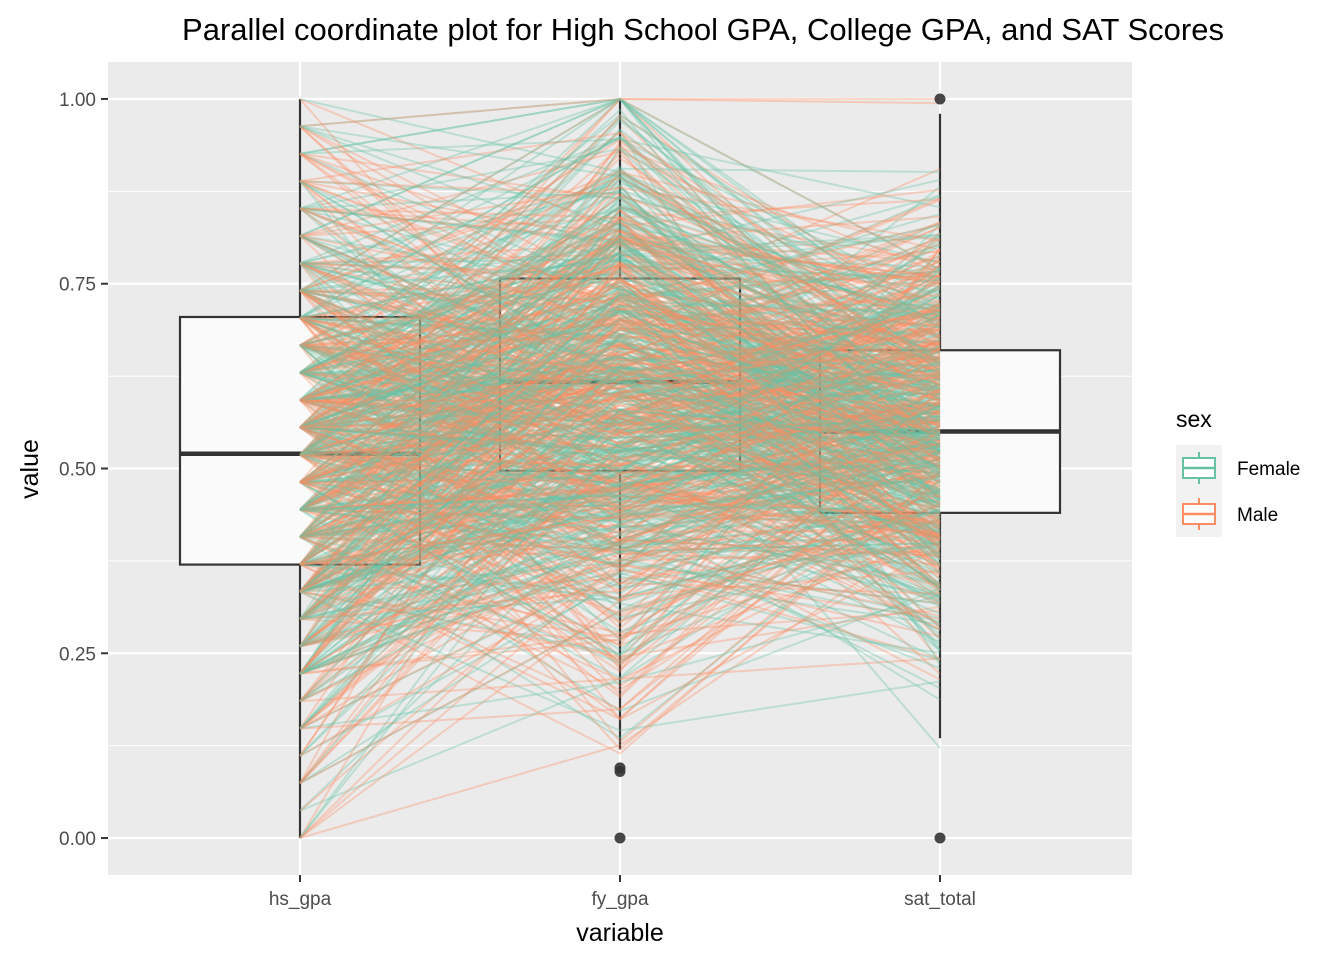  What do you see at coordinates (30, 469) in the screenshot?
I see `y-axis-title: value` at bounding box center [30, 469].